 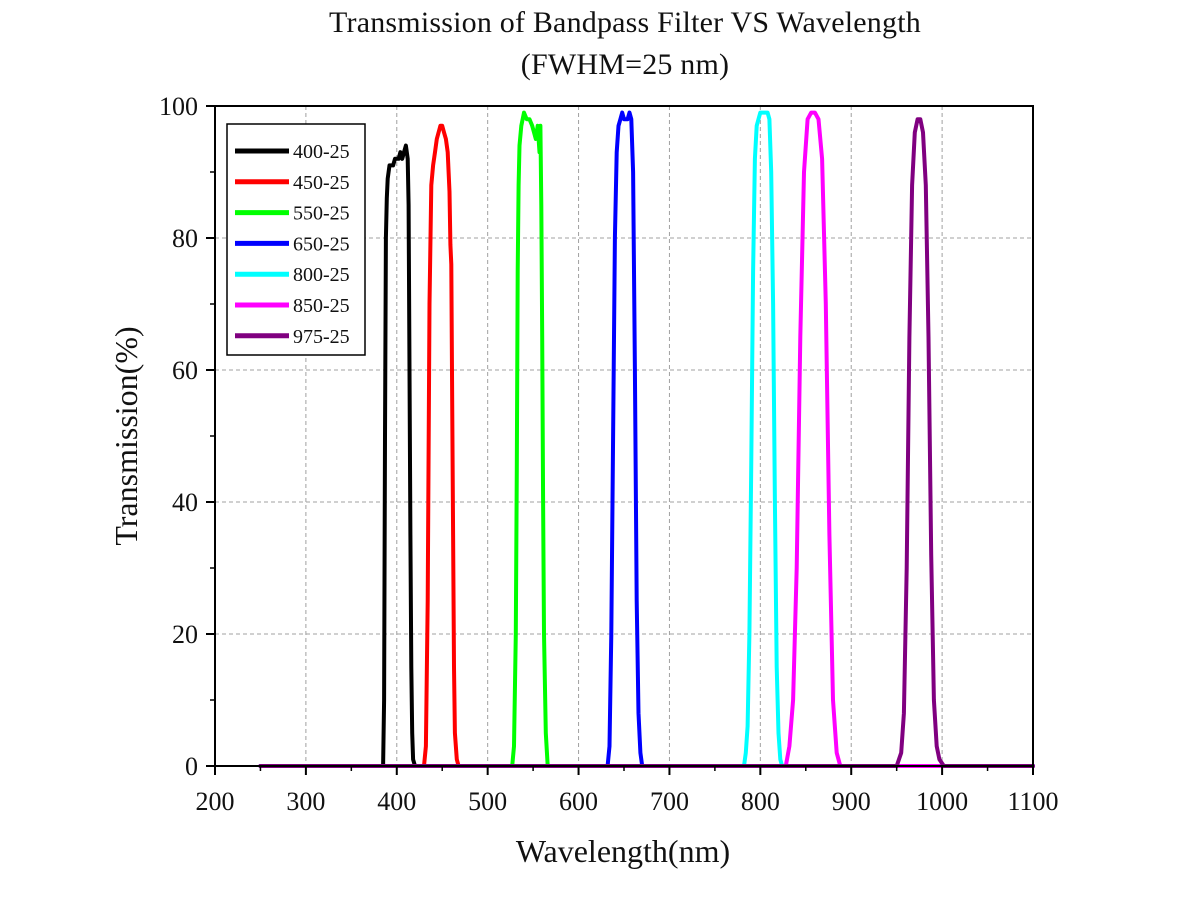 What do you see at coordinates (185, 370) in the screenshot?
I see `y-tick-label: 60` at bounding box center [185, 370].